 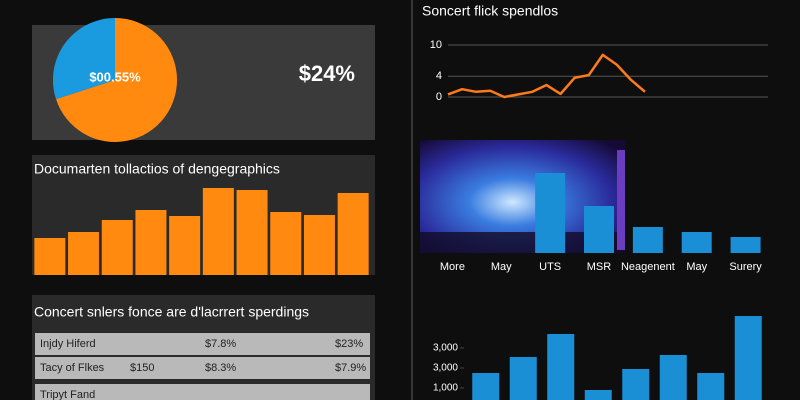 What do you see at coordinates (452, 267) in the screenshot?
I see `x-tick-label: More` at bounding box center [452, 267].